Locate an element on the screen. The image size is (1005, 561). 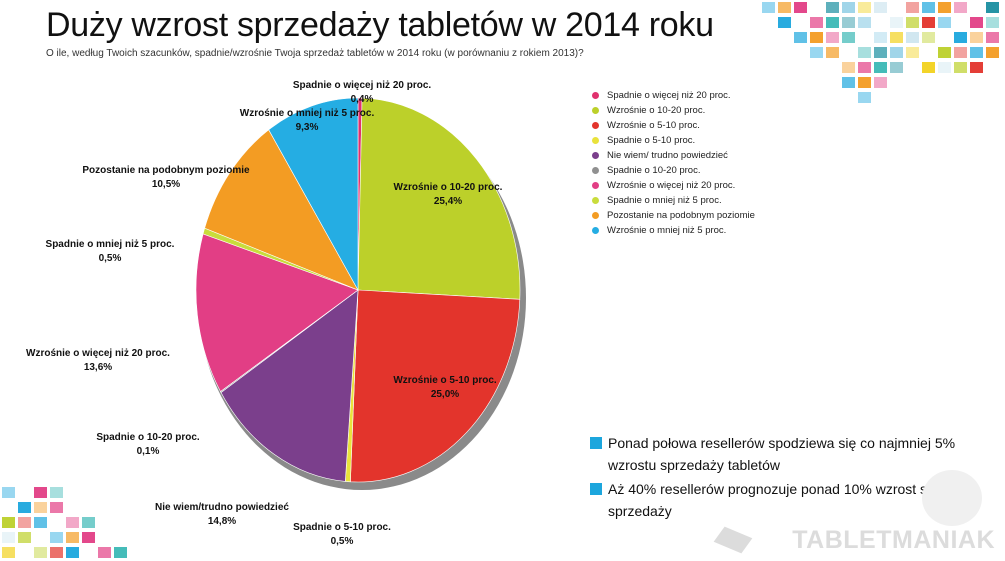
slice-label: Spadnie o więcej niż 20 proc. is located at coordinates (362, 85).